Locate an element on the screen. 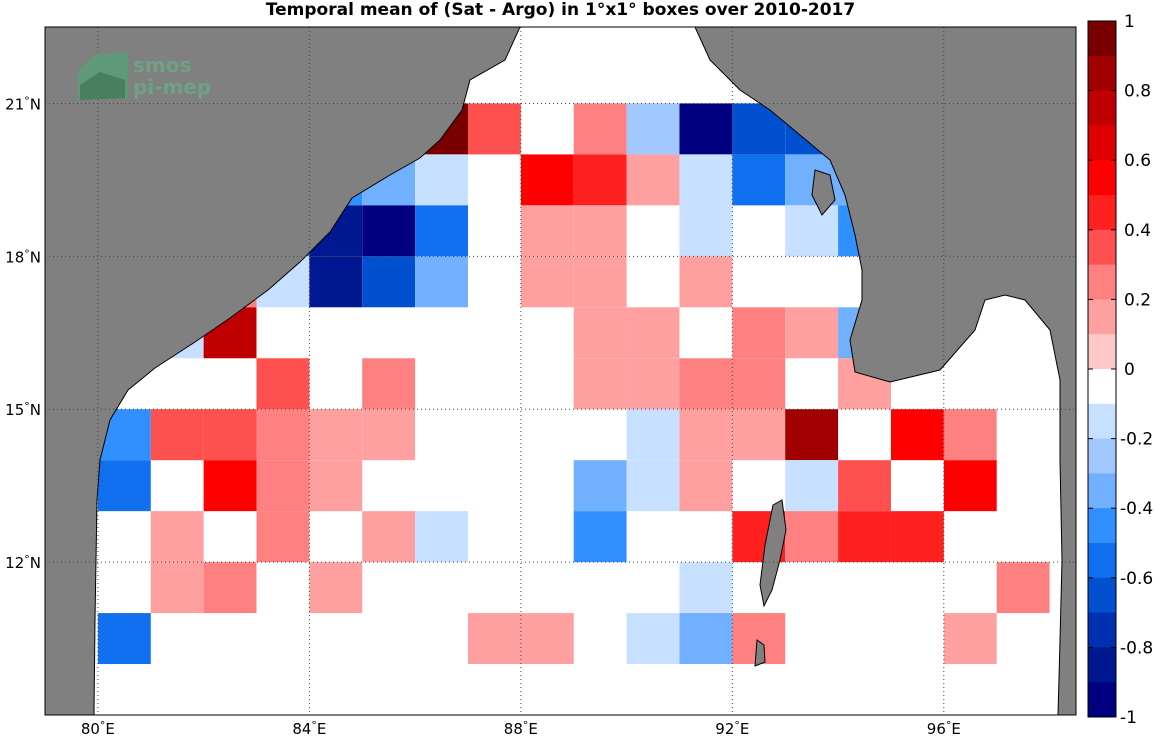 This screenshot has width=1161, height=738. colorbar-tick-label: -0.8 is located at coordinates (1136, 648).